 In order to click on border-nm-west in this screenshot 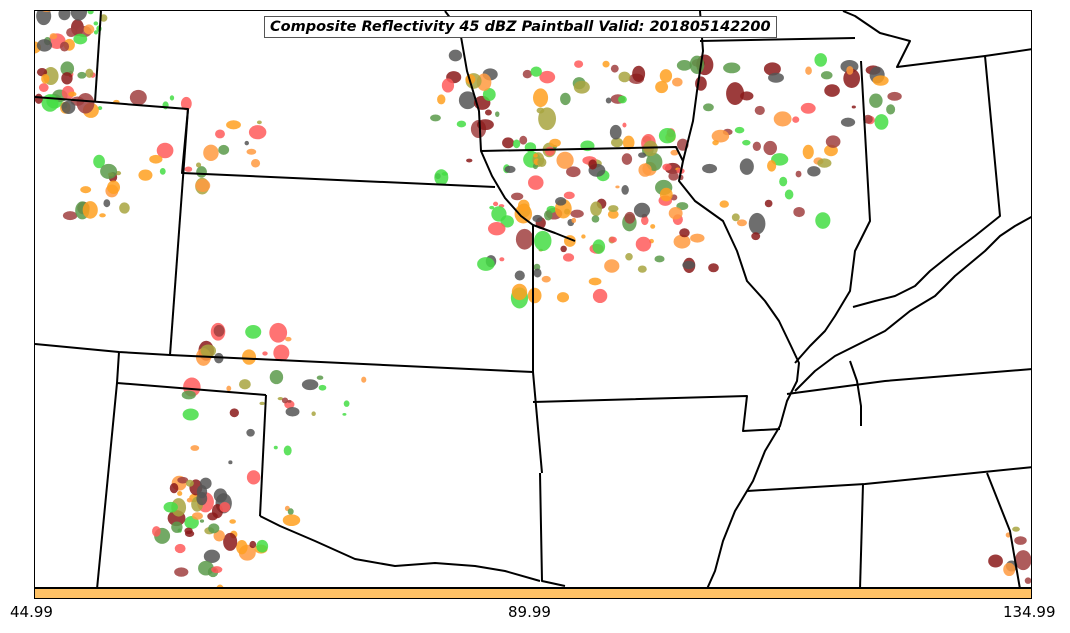, I will do `click(107, 484)`.